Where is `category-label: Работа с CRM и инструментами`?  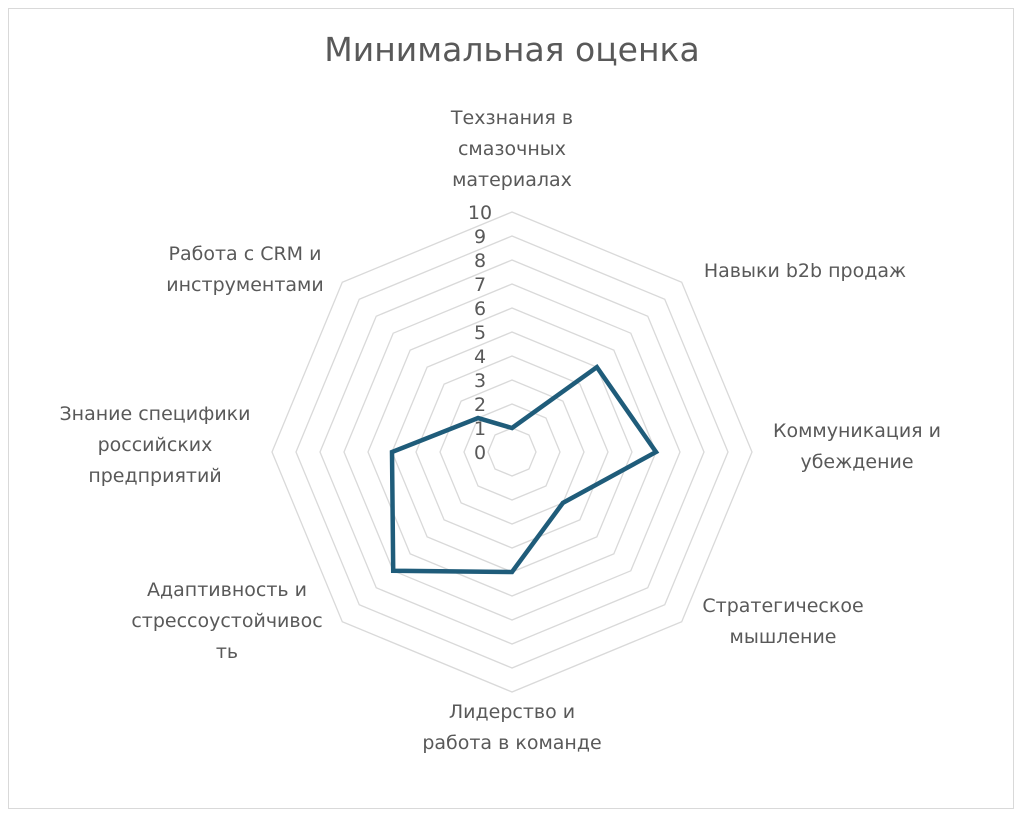
category-label: Работа с CRM и инструментами is located at coordinates (244, 269).